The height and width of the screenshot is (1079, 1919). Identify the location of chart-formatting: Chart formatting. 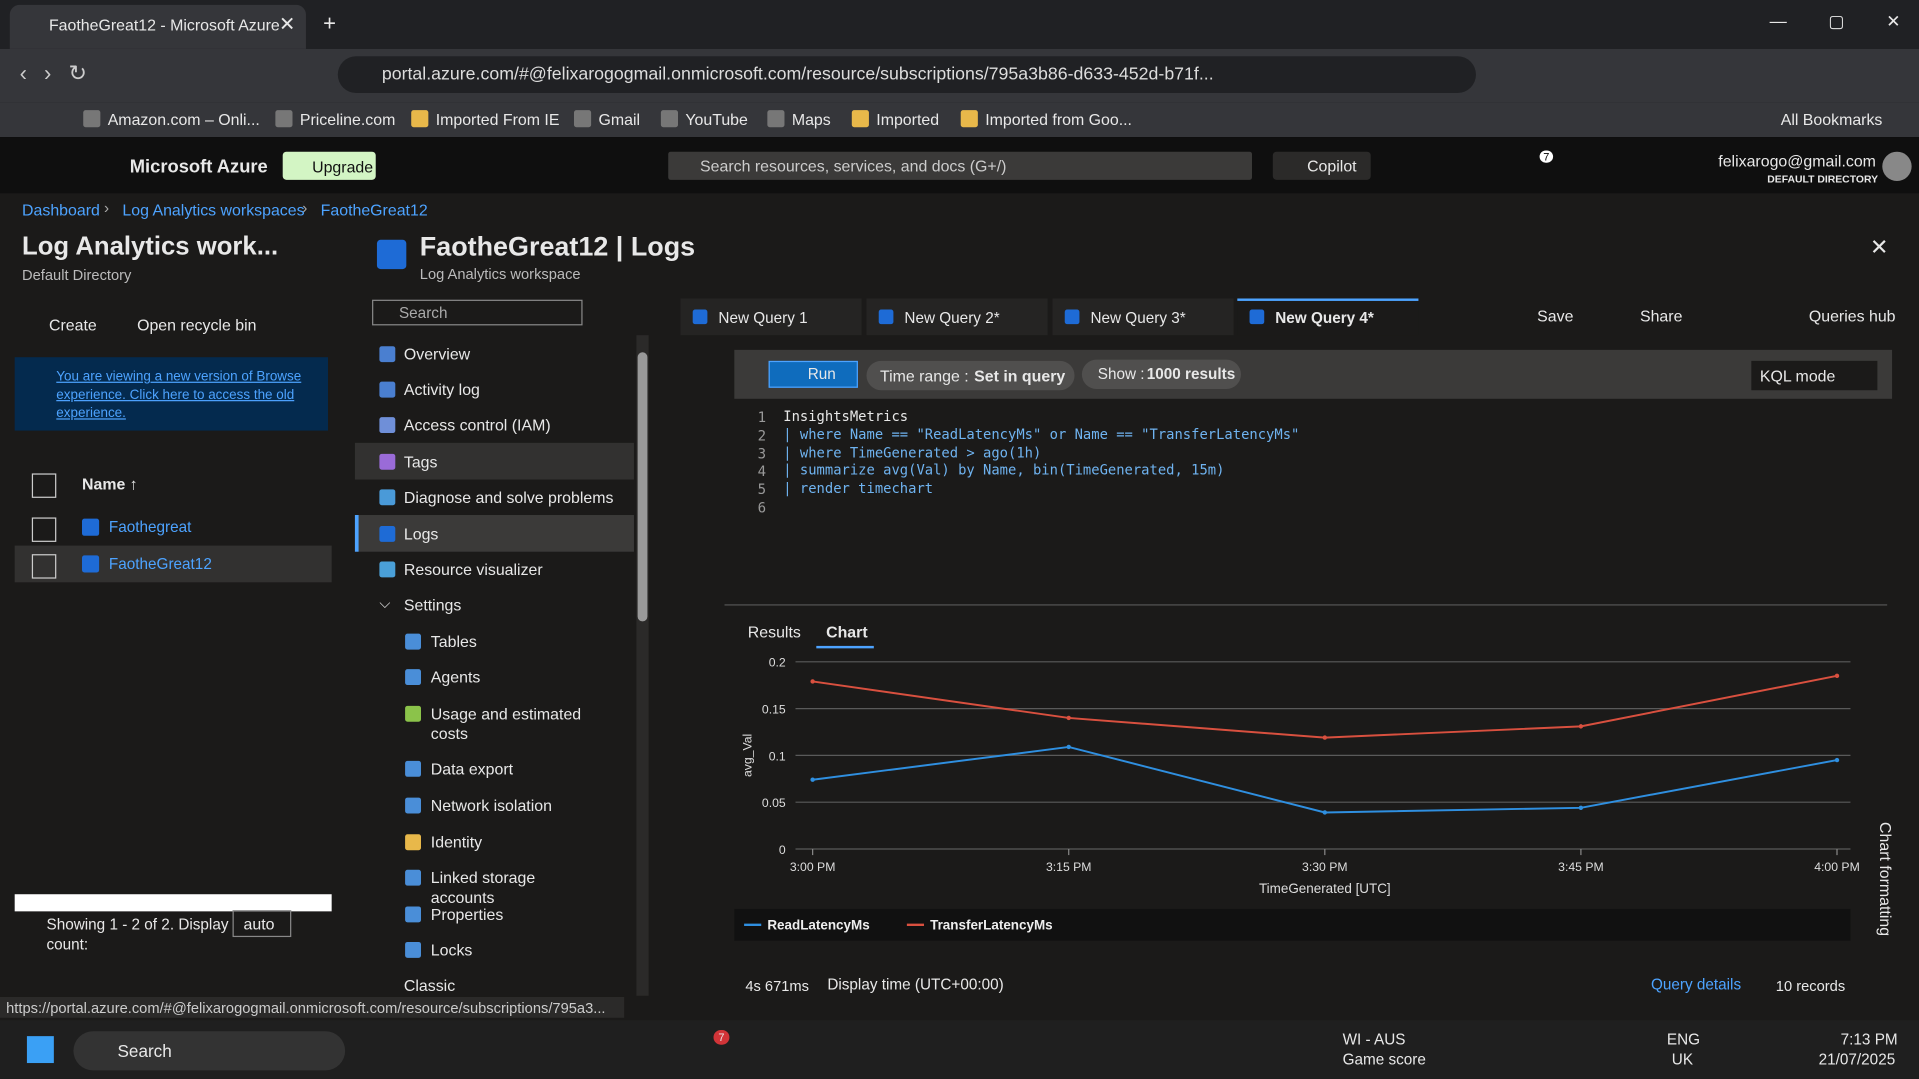
(1885, 879).